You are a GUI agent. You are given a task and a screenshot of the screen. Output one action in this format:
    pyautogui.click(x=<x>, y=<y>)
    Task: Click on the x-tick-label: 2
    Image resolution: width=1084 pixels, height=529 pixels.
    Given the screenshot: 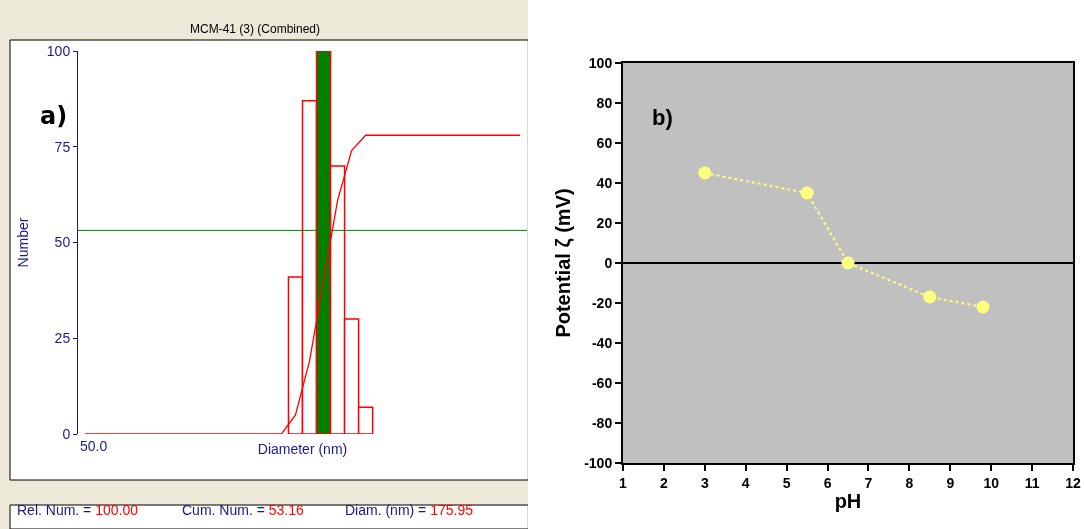 What is the action you would take?
    pyautogui.click(x=664, y=482)
    